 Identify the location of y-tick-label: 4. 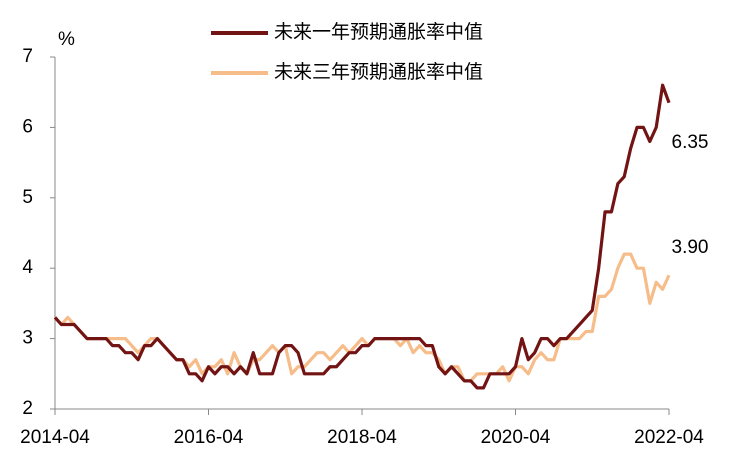
(27, 267).